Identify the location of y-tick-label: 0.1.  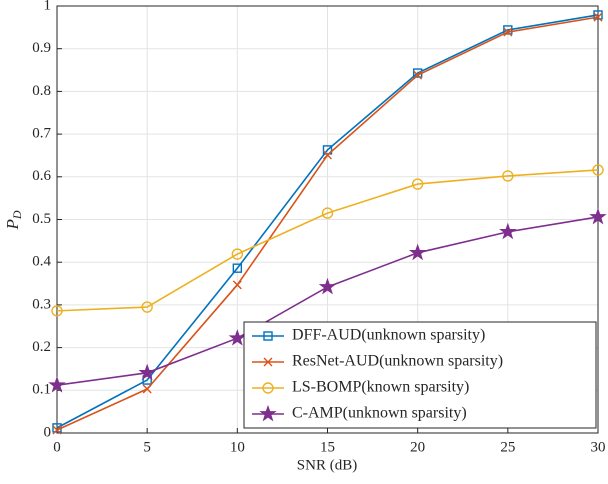
(41, 390).